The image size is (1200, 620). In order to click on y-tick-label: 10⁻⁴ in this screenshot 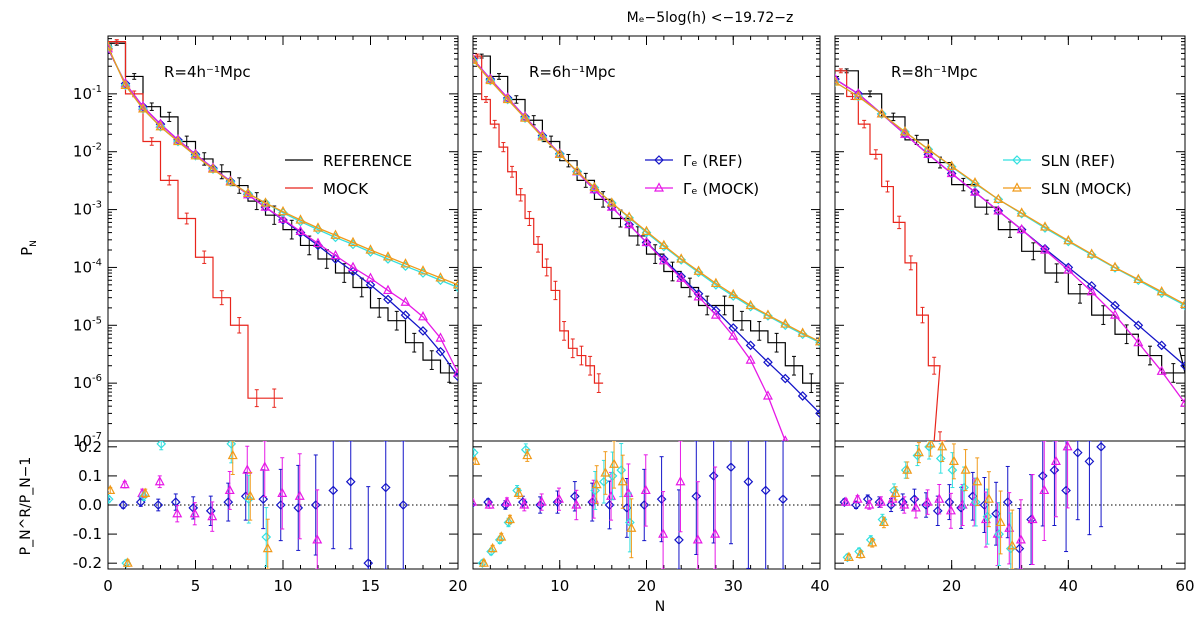, I will do `click(87, 266)`.